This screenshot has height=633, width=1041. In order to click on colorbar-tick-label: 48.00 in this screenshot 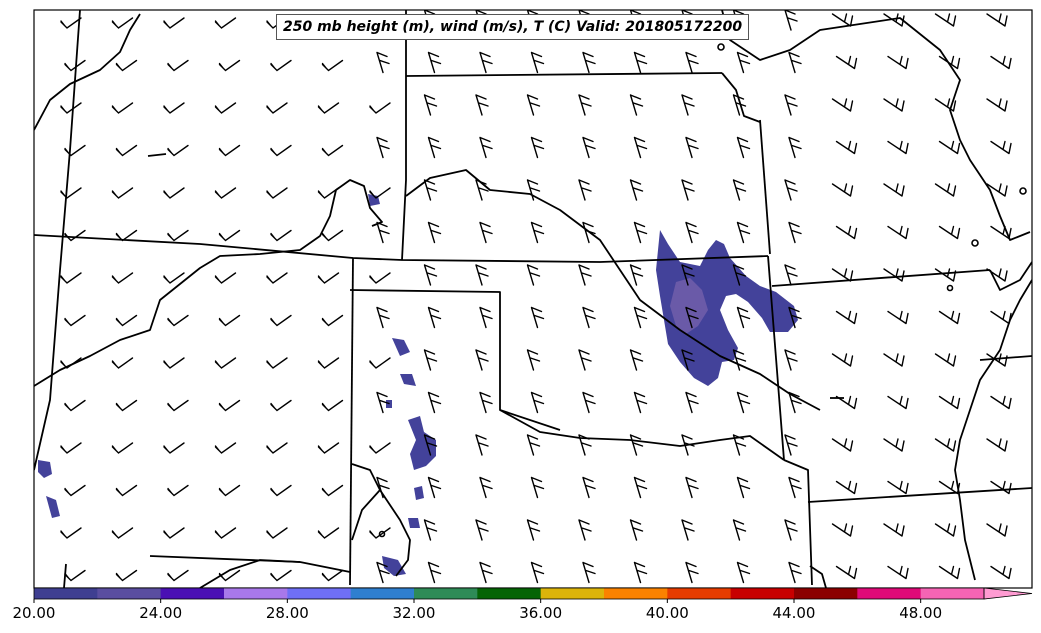, I will do `click(920, 613)`.